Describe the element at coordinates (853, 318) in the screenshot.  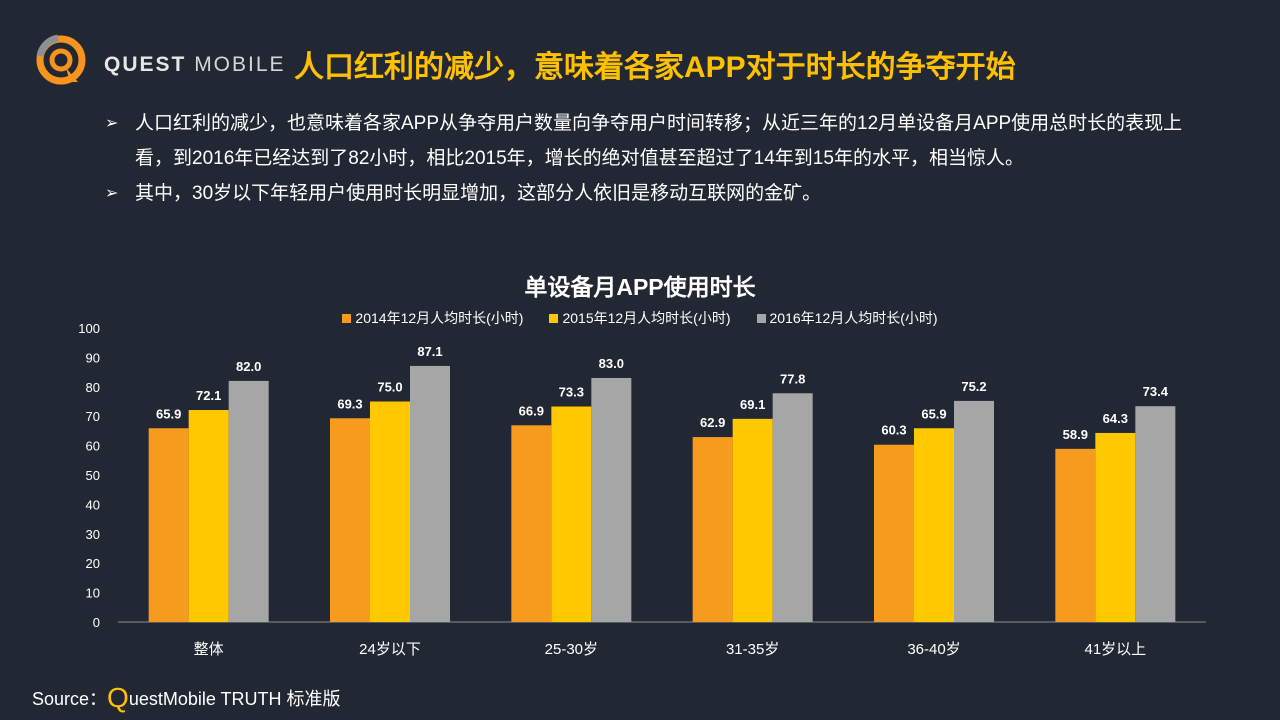
I see `legend-label: 2016年12月人均时长(小时)` at that location.